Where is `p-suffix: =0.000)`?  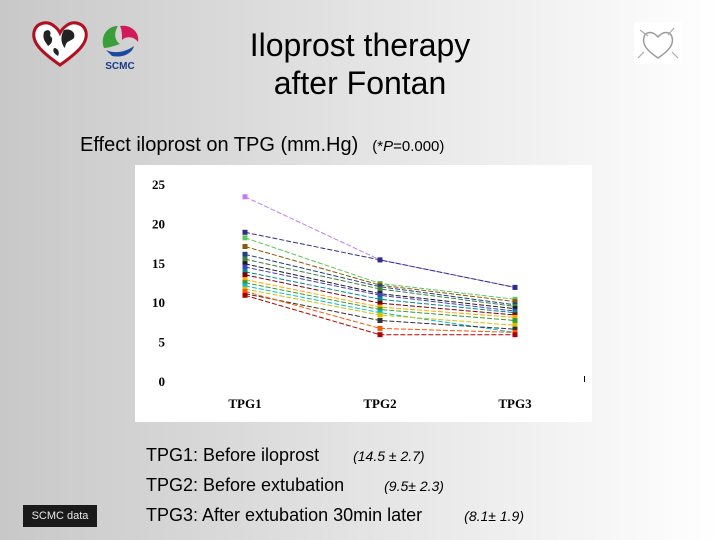 p-suffix: =0.000) is located at coordinates (419, 146).